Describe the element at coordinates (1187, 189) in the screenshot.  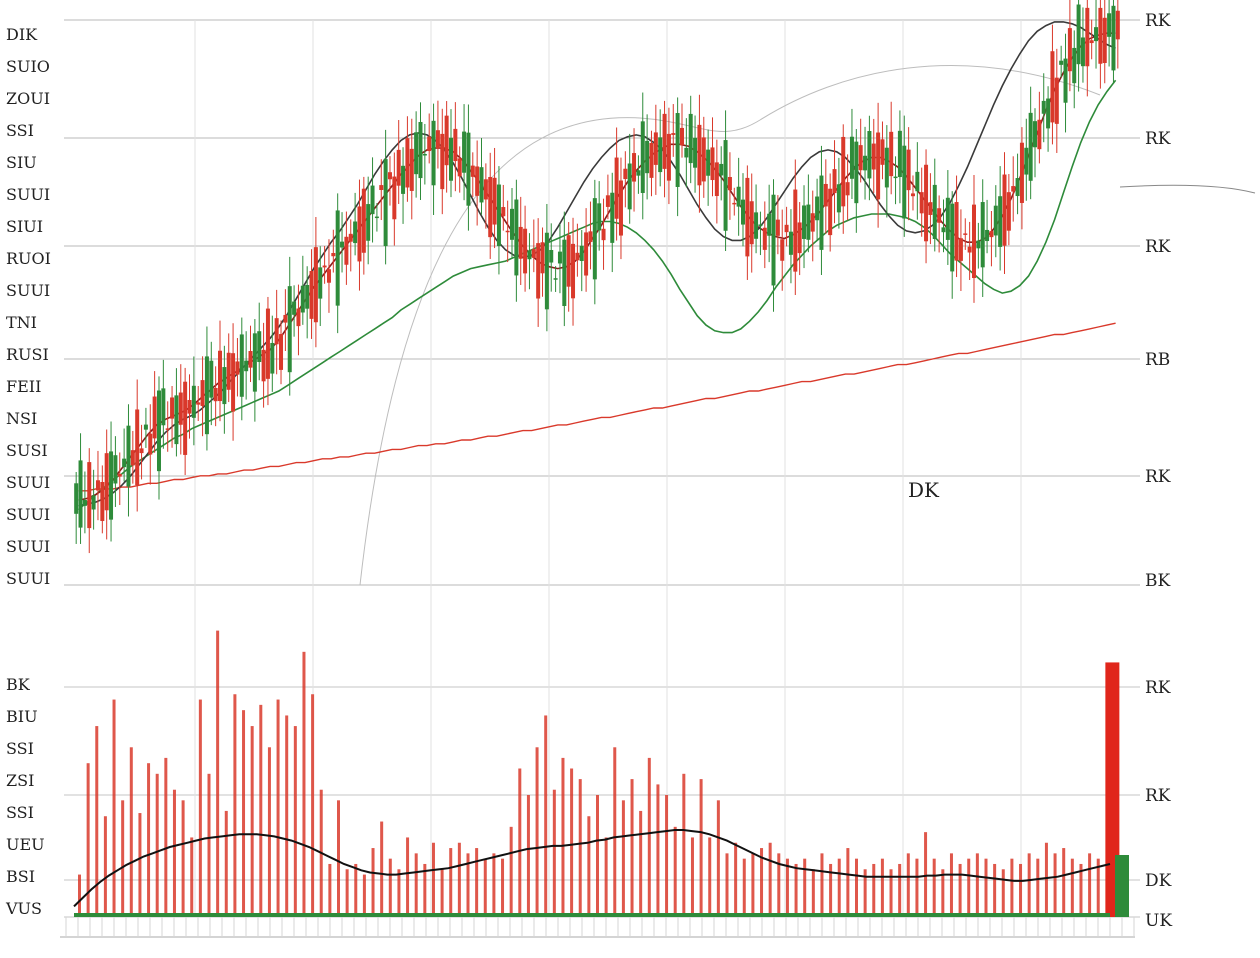
I see `edge-line` at that location.